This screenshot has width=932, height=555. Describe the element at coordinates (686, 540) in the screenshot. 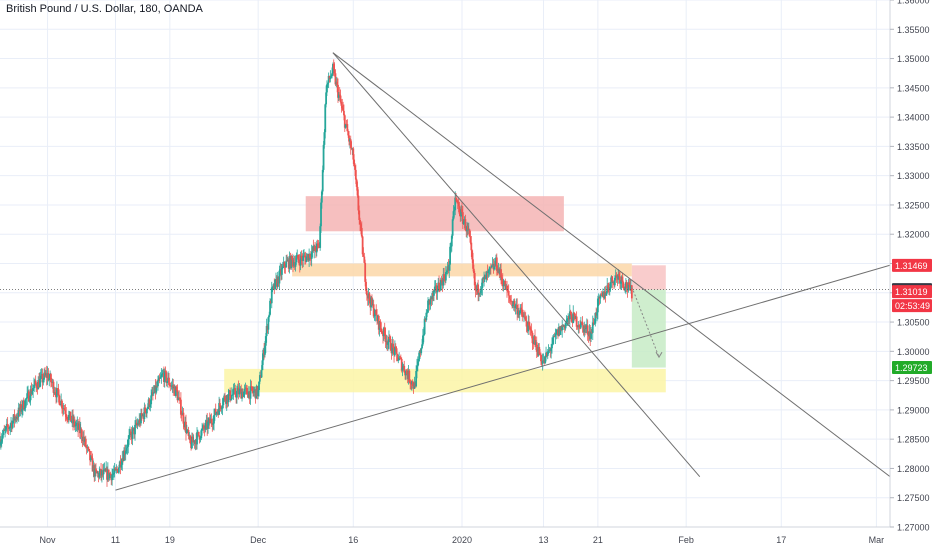

I see `x-tick-label: Feb` at that location.